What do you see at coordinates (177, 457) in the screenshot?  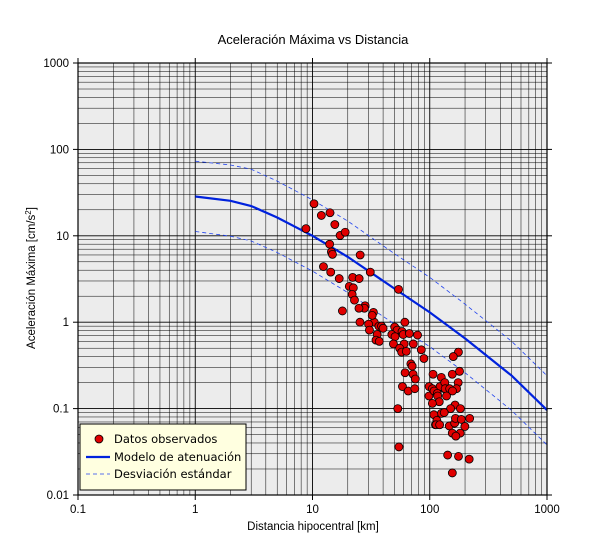 I see `legend-label-model: Modelo de atenuación` at bounding box center [177, 457].